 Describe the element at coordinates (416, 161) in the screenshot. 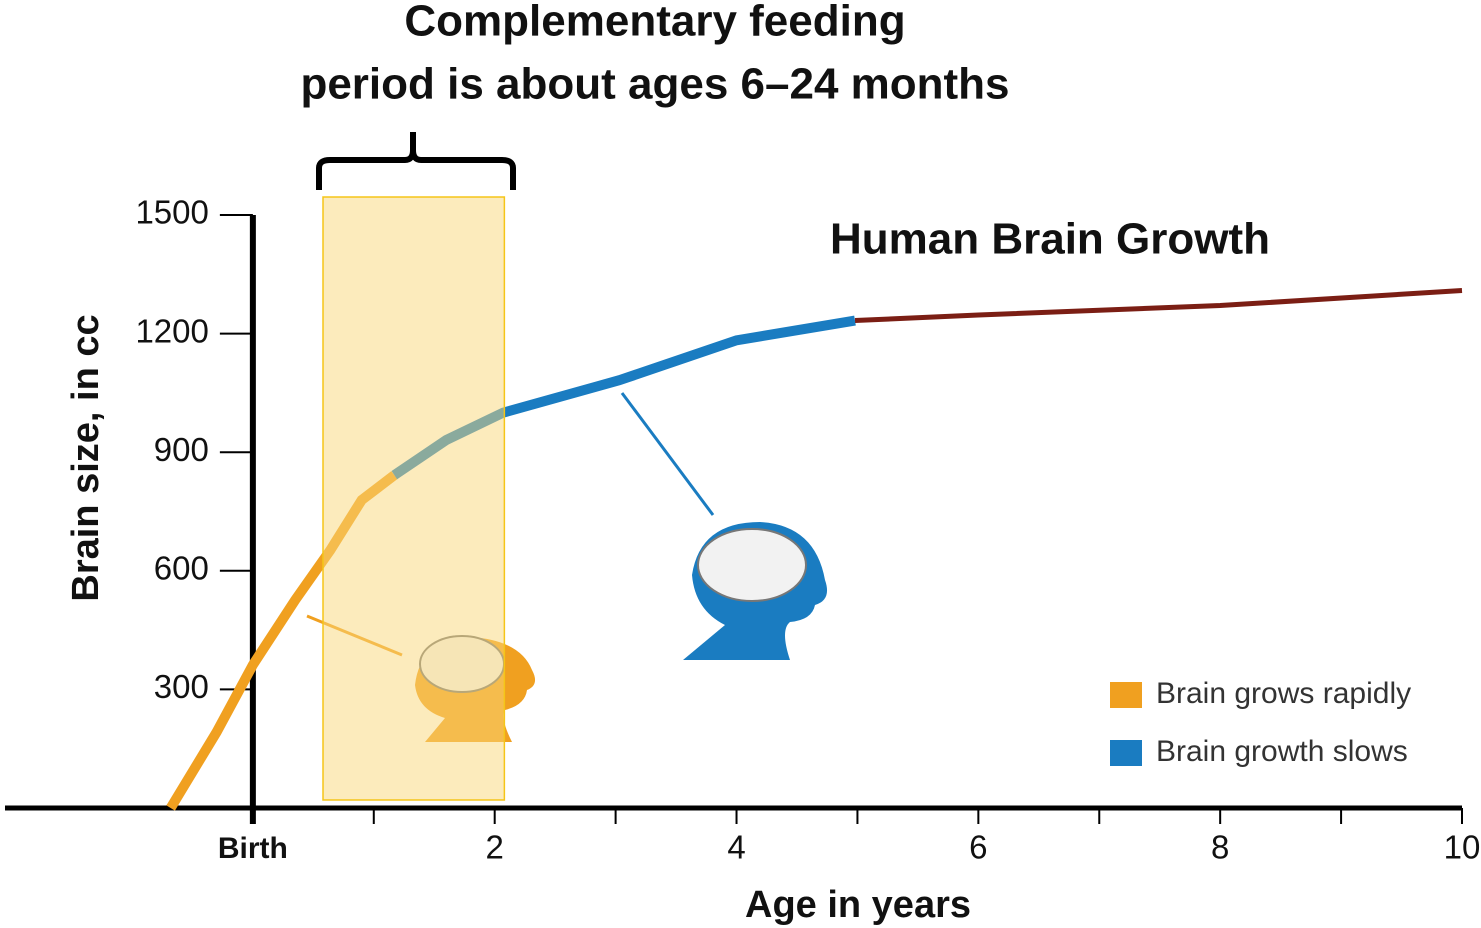

I see `brace` at that location.